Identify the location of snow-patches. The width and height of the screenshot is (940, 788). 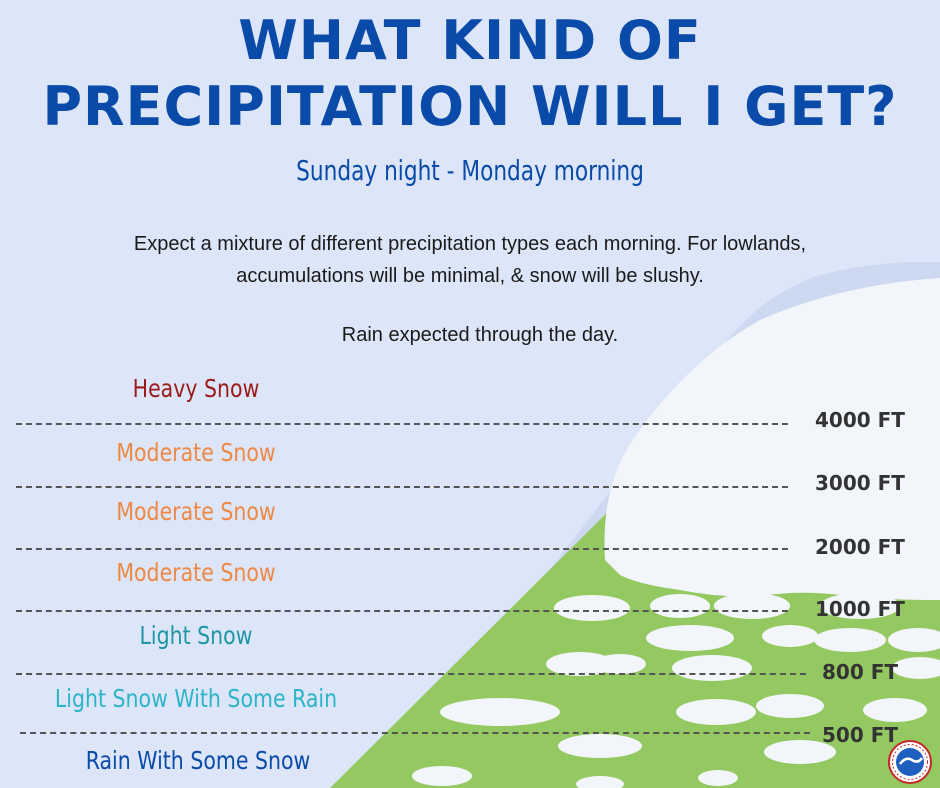
(676, 690).